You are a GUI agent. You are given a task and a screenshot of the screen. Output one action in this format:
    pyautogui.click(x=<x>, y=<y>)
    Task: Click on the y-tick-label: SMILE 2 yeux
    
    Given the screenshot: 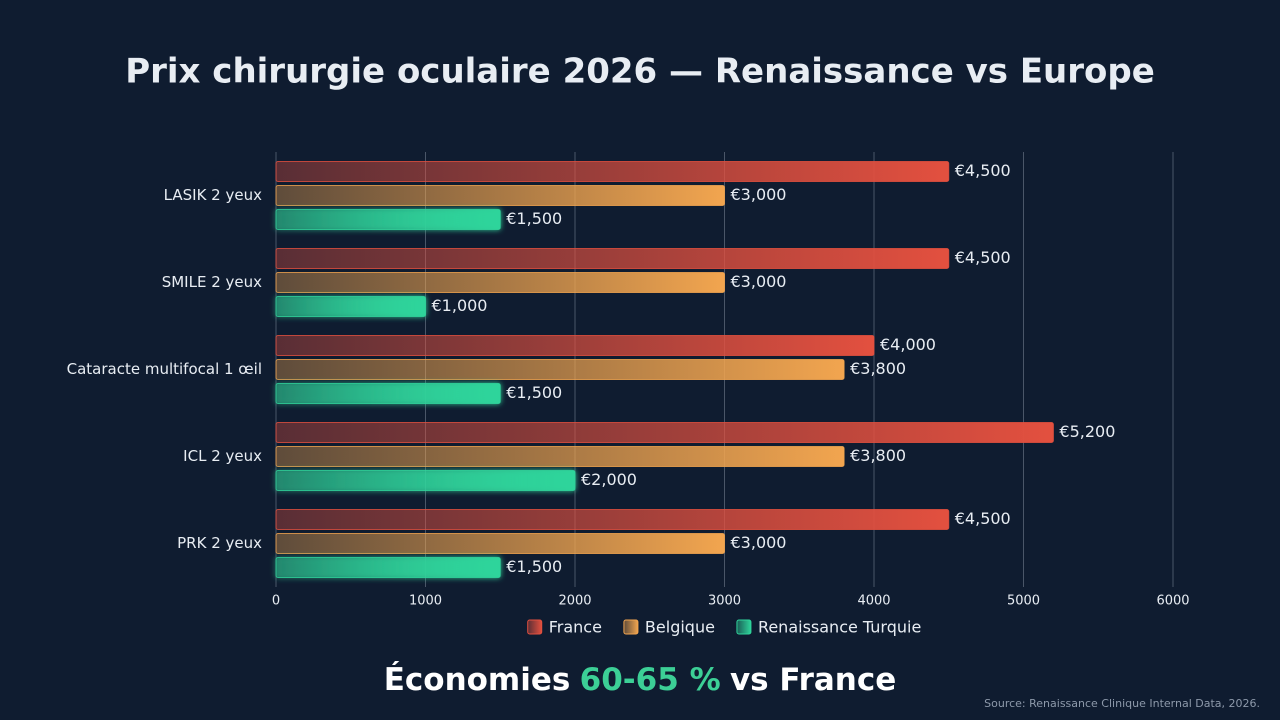 What is the action you would take?
    pyautogui.click(x=212, y=282)
    